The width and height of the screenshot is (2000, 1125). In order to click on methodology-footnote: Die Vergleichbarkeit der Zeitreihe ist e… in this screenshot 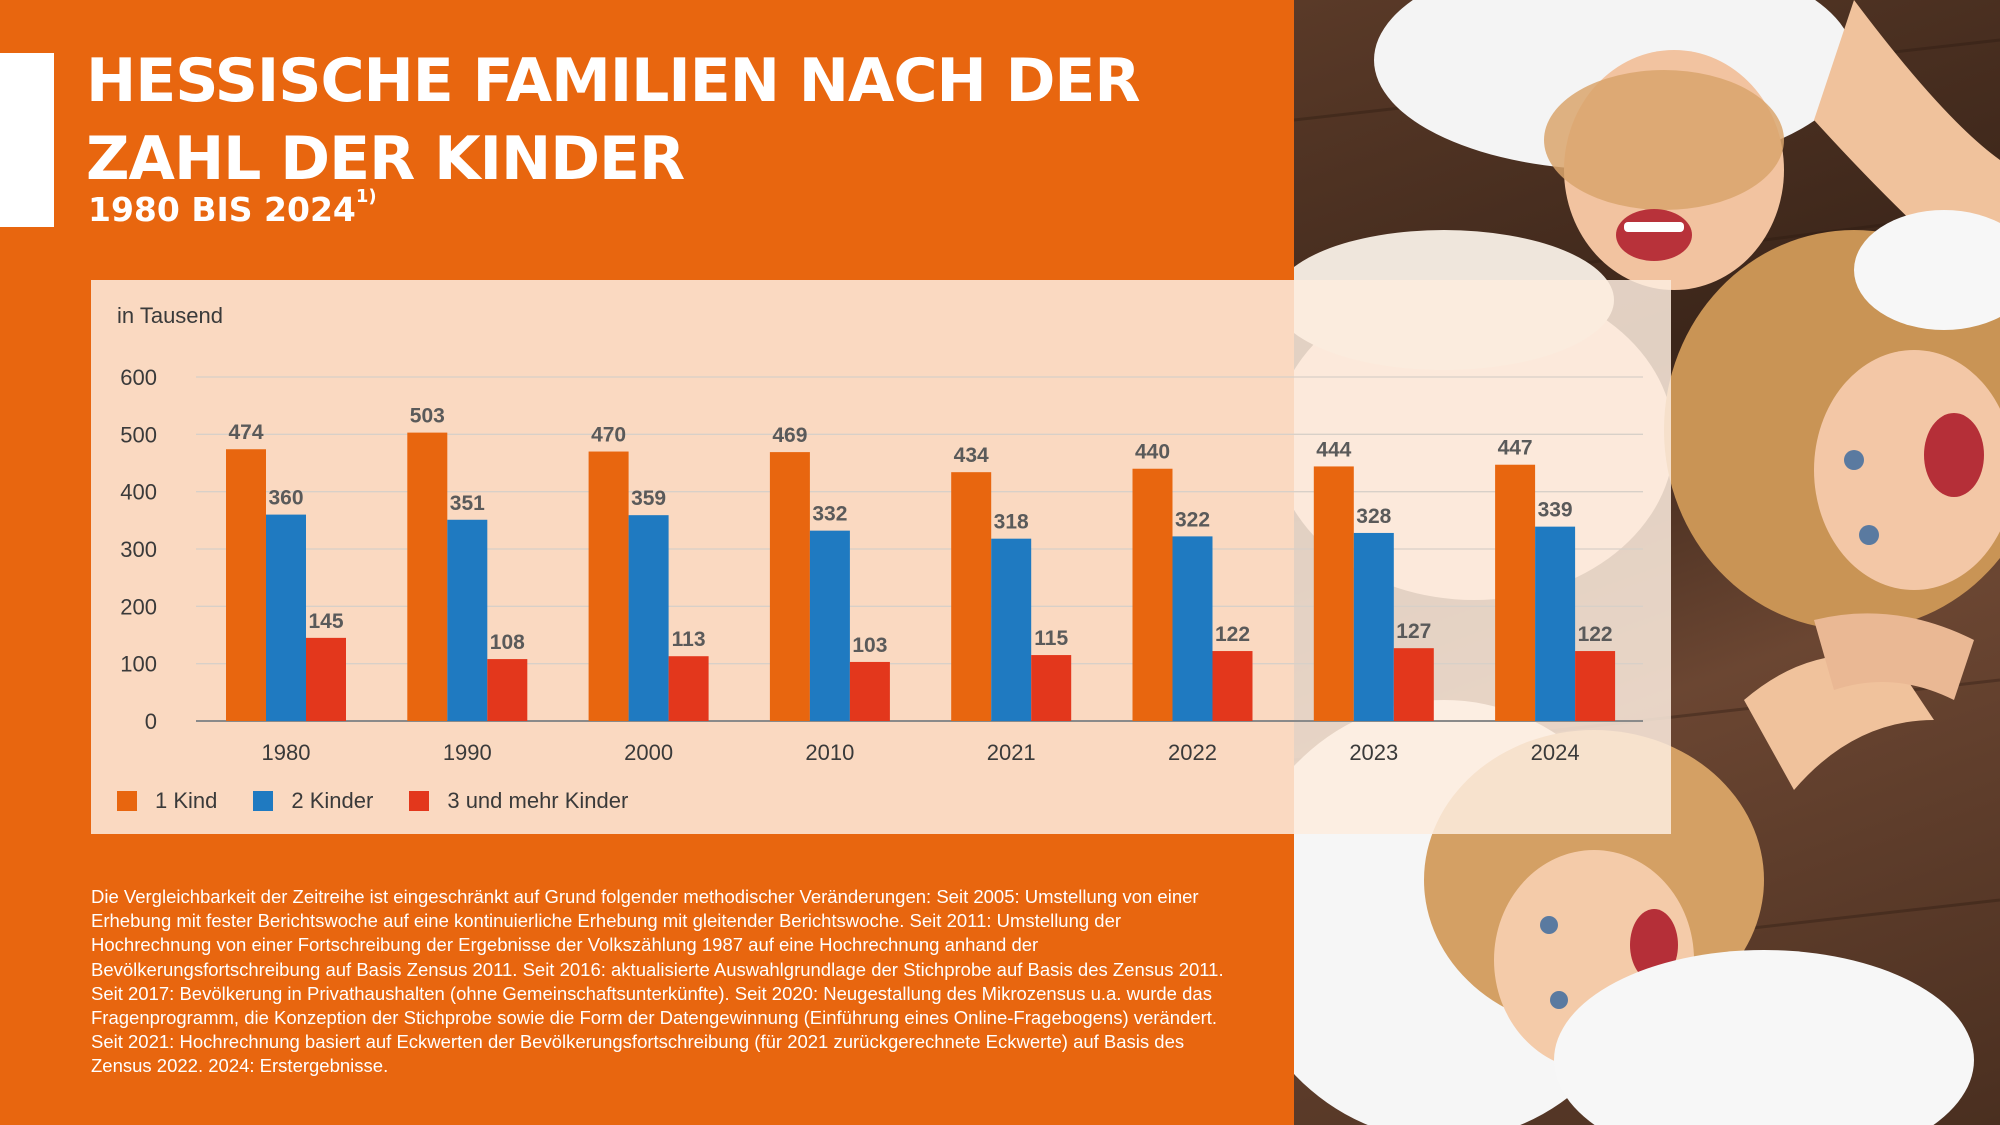, I will do `click(657, 981)`.